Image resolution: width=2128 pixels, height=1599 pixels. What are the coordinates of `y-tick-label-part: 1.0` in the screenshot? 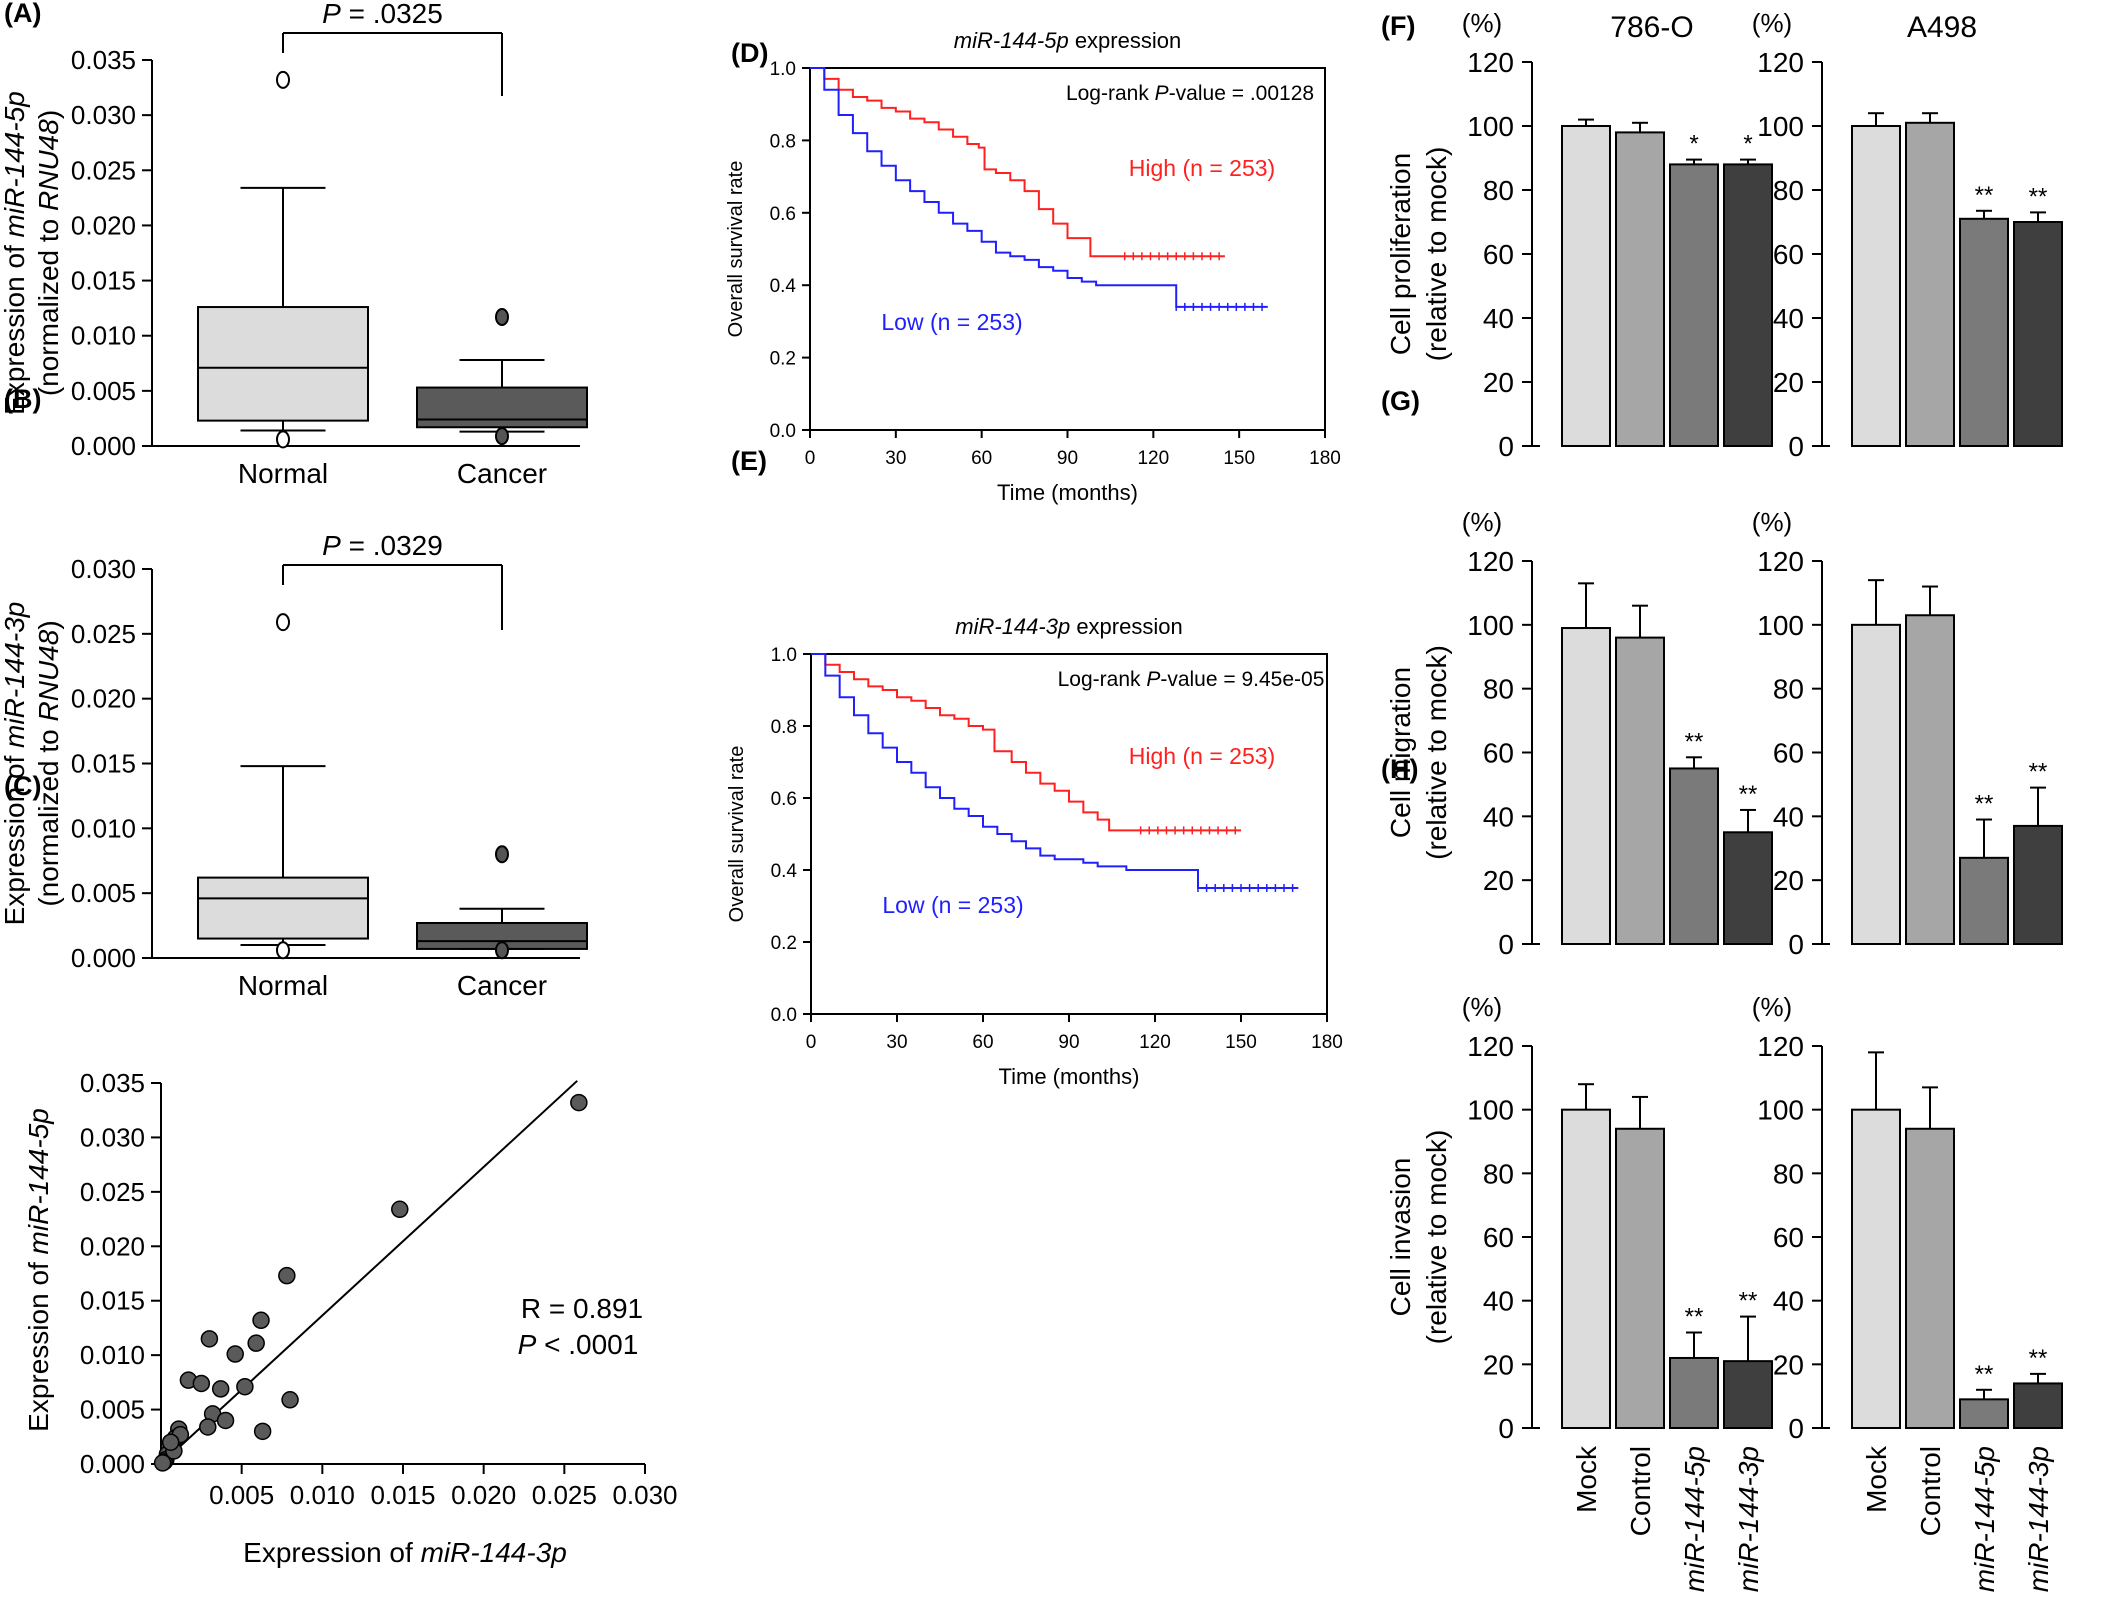 It's located at (784, 655).